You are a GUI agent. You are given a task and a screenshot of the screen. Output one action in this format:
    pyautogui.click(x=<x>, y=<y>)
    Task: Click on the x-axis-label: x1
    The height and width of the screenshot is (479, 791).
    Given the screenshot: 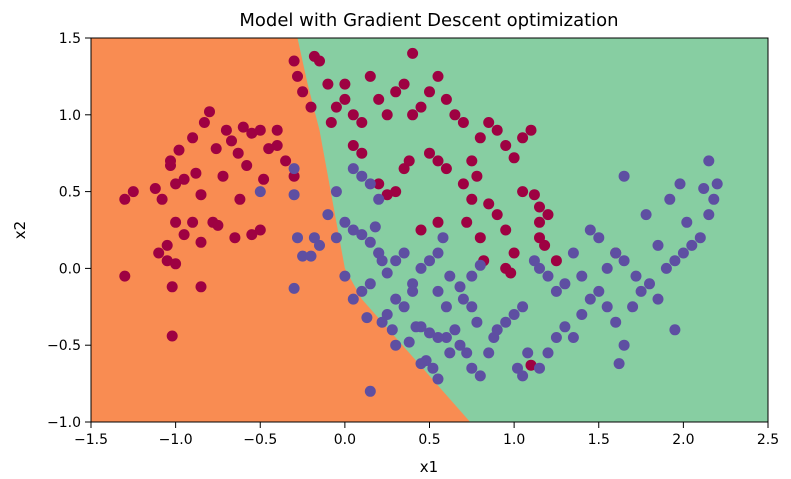 What is the action you would take?
    pyautogui.click(x=429, y=467)
    